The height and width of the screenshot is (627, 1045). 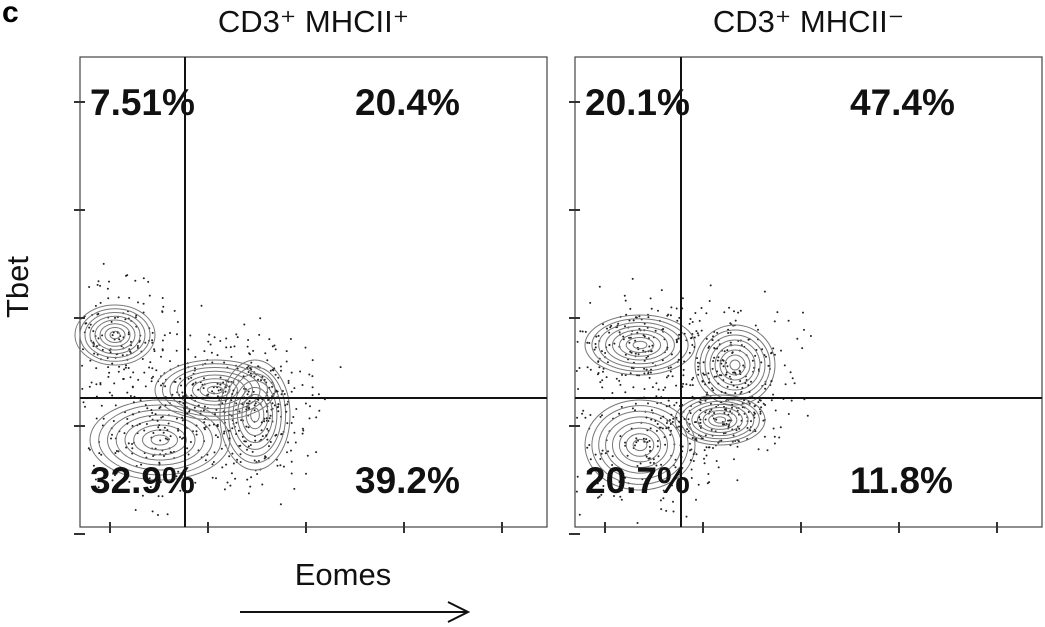 What do you see at coordinates (10, 14) in the screenshot?
I see `panel-label: c` at bounding box center [10, 14].